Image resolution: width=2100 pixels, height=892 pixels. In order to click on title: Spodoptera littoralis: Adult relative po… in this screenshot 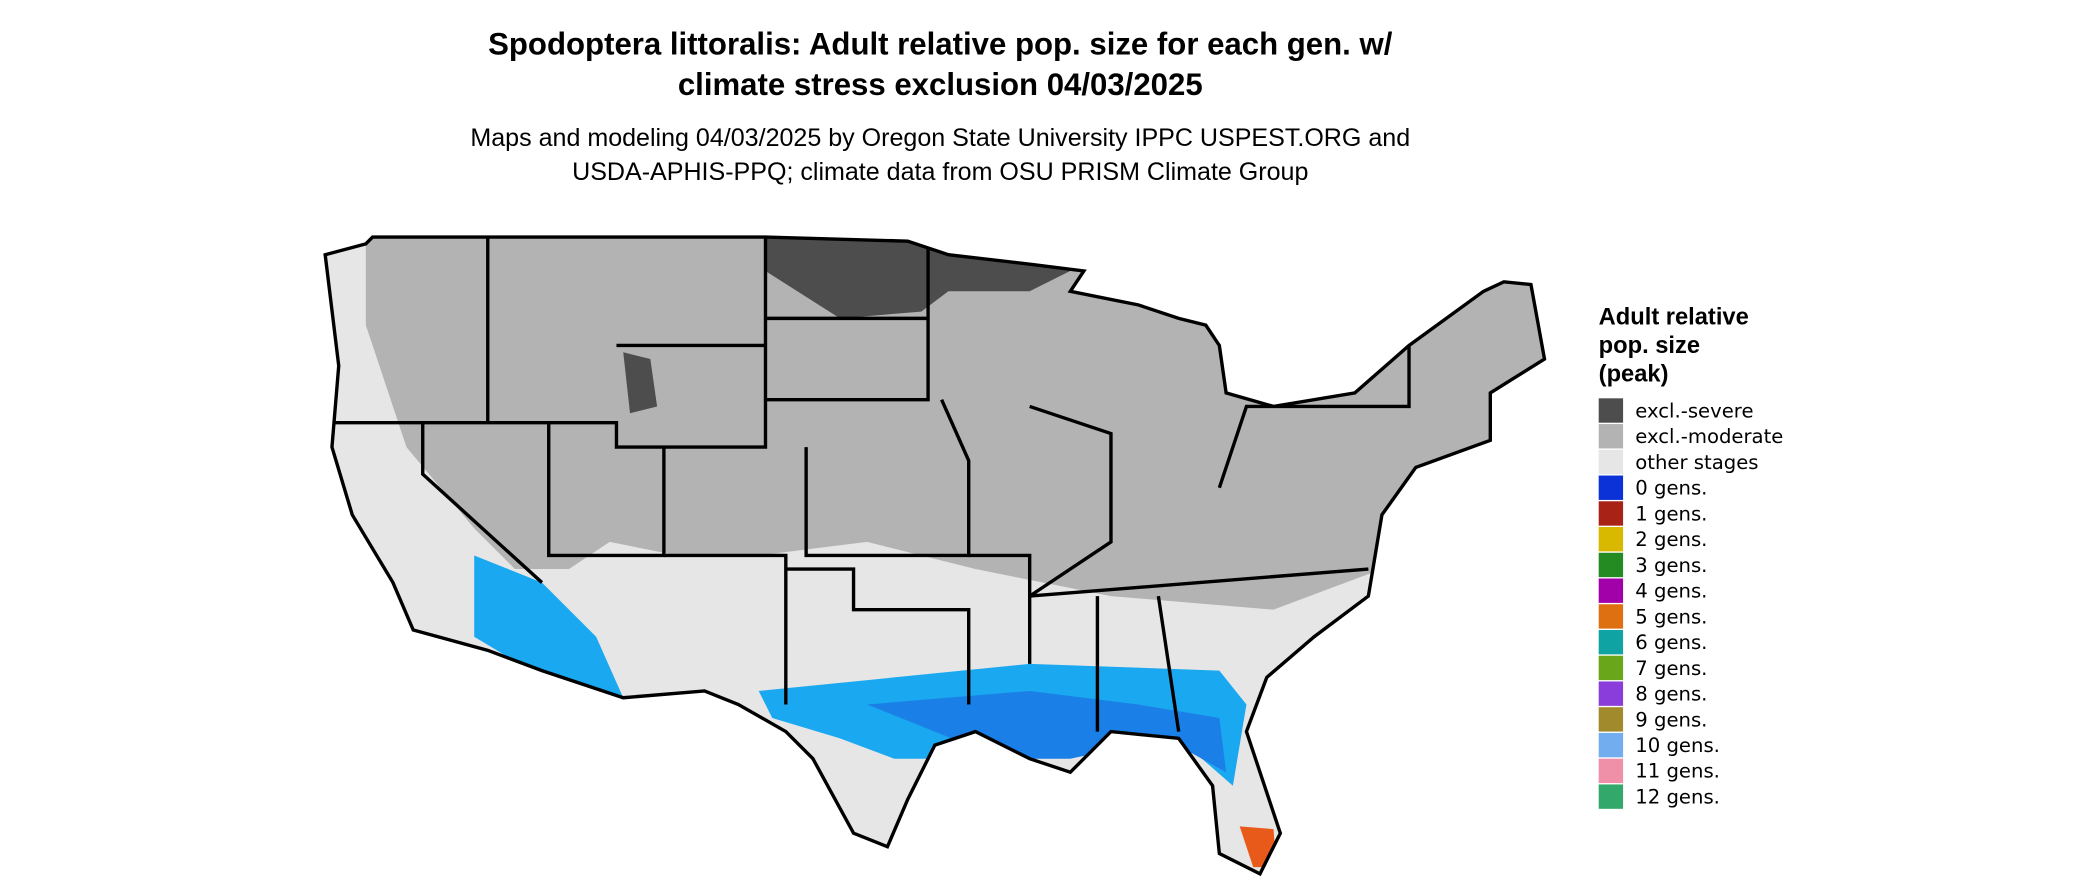, I will do `click(940, 43)`.